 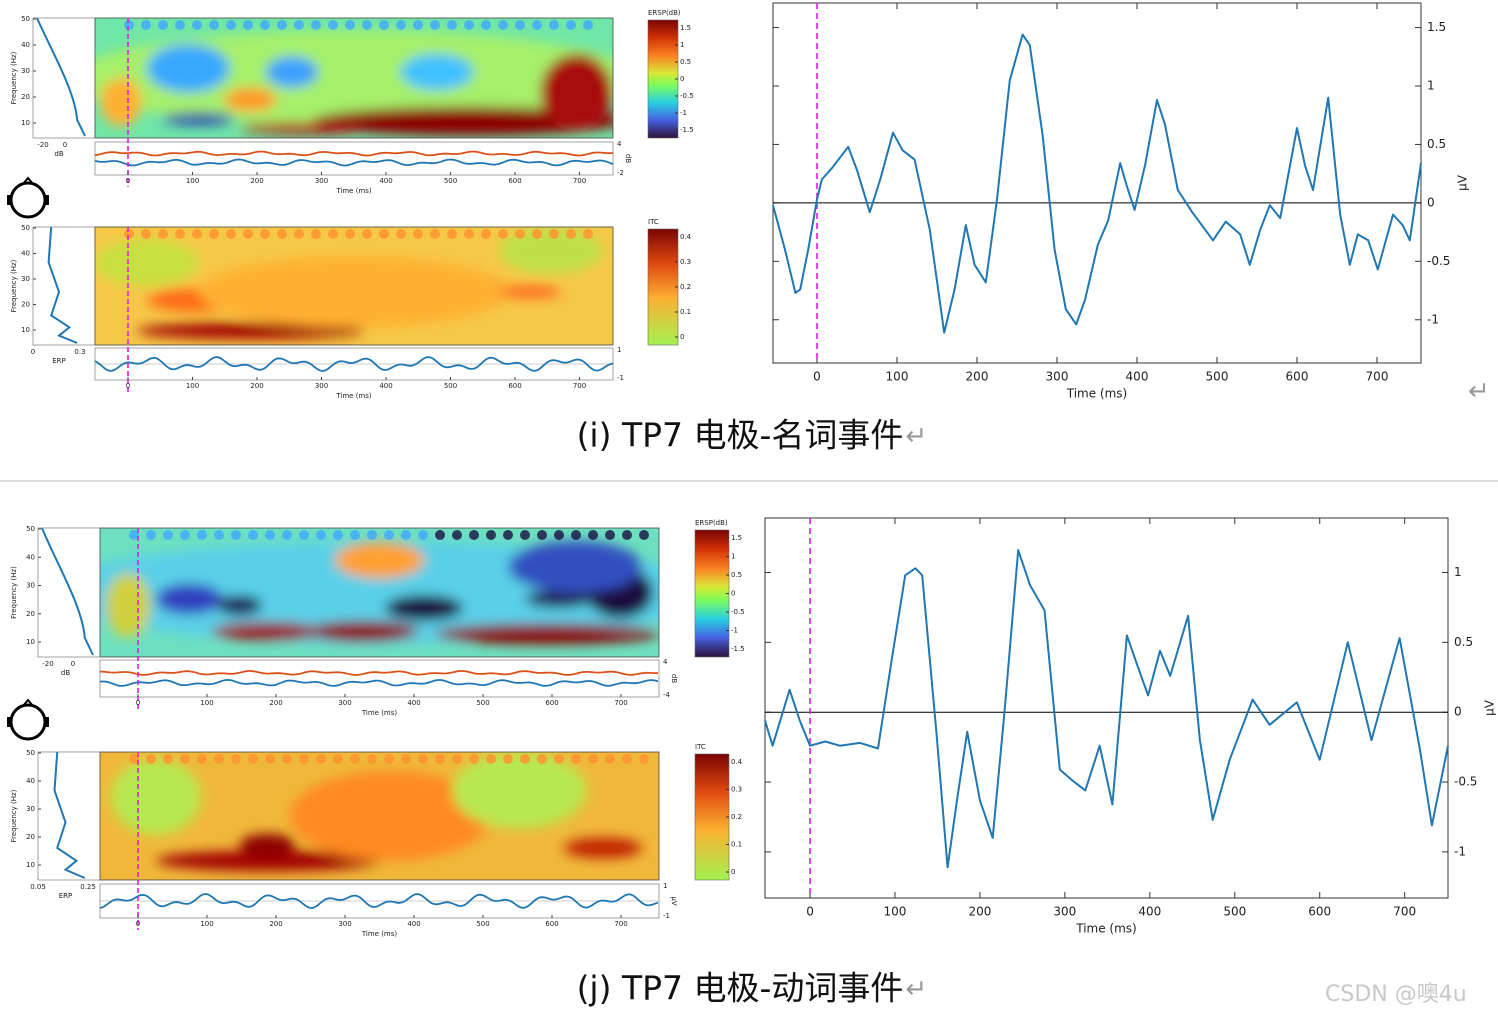 What do you see at coordinates (1490, 707) in the screenshot?
I see `y-axis-label: μV` at bounding box center [1490, 707].